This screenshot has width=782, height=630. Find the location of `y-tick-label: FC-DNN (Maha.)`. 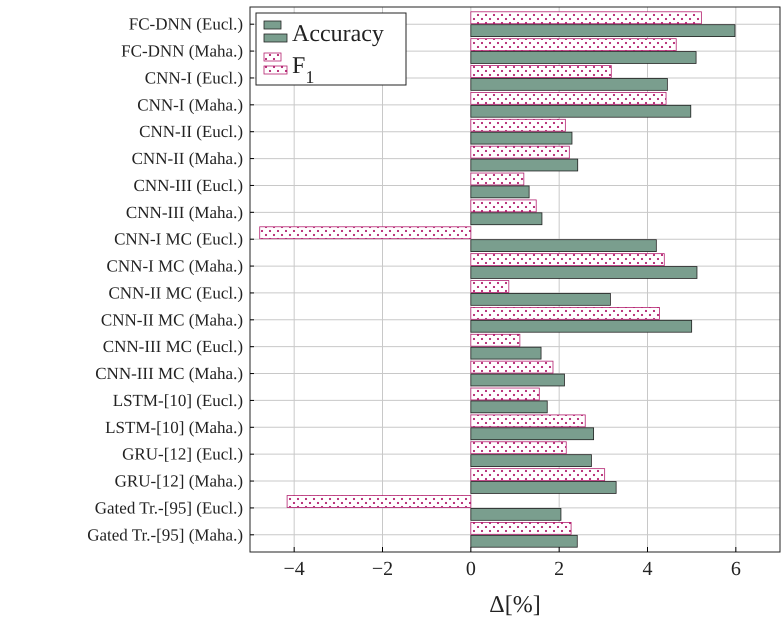

y-tick-label: FC-DNN (Maha.) is located at coordinates (182, 51).